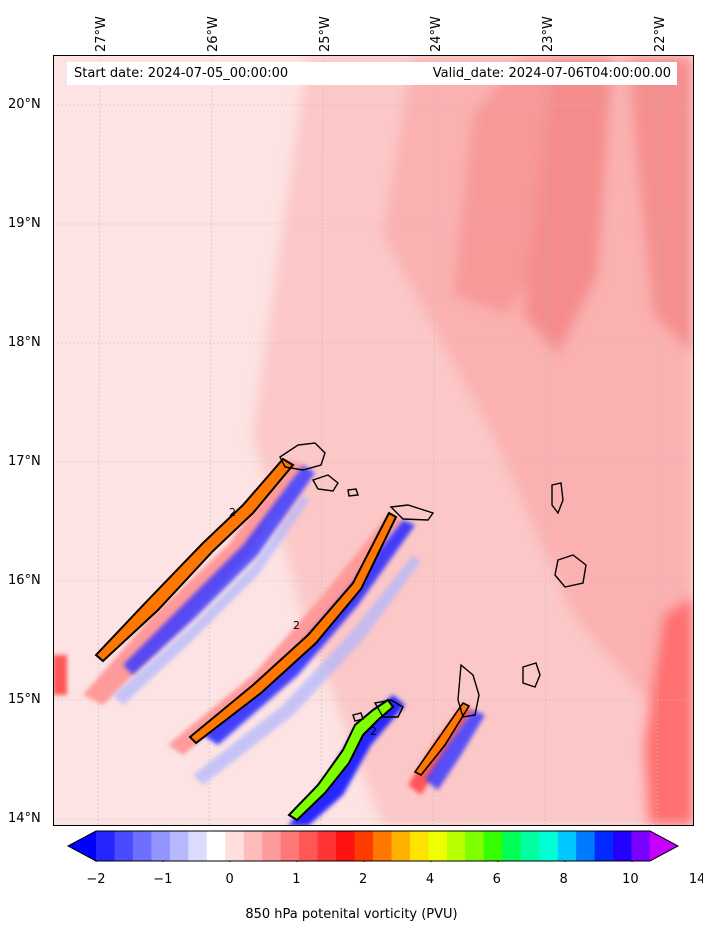 This screenshot has width=703, height=935. I want to click on colorbar-ticks, so click(364, 861).